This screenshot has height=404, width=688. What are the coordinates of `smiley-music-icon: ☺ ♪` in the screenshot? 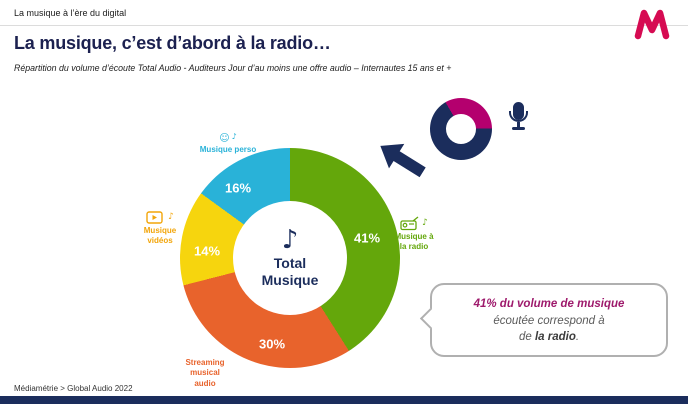 It's located at (228, 138).